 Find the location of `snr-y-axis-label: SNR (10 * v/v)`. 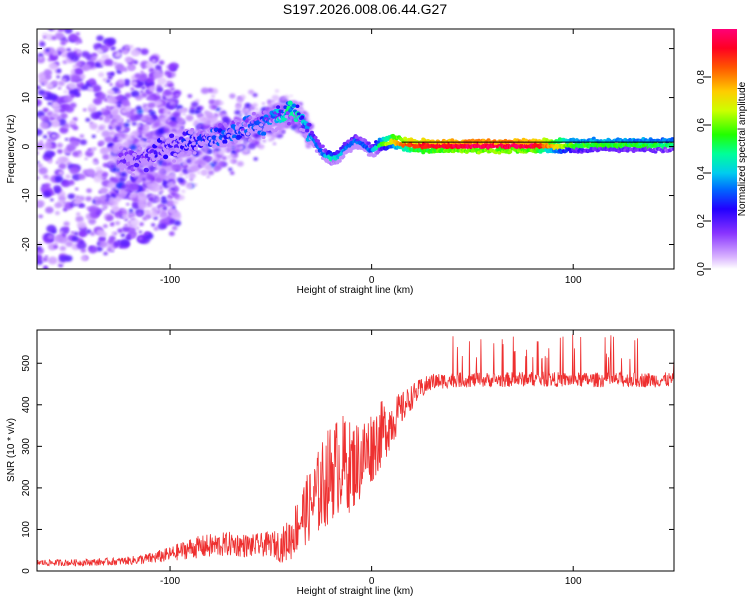

snr-y-axis-label: SNR (10 * v/v) is located at coordinates (11, 450).